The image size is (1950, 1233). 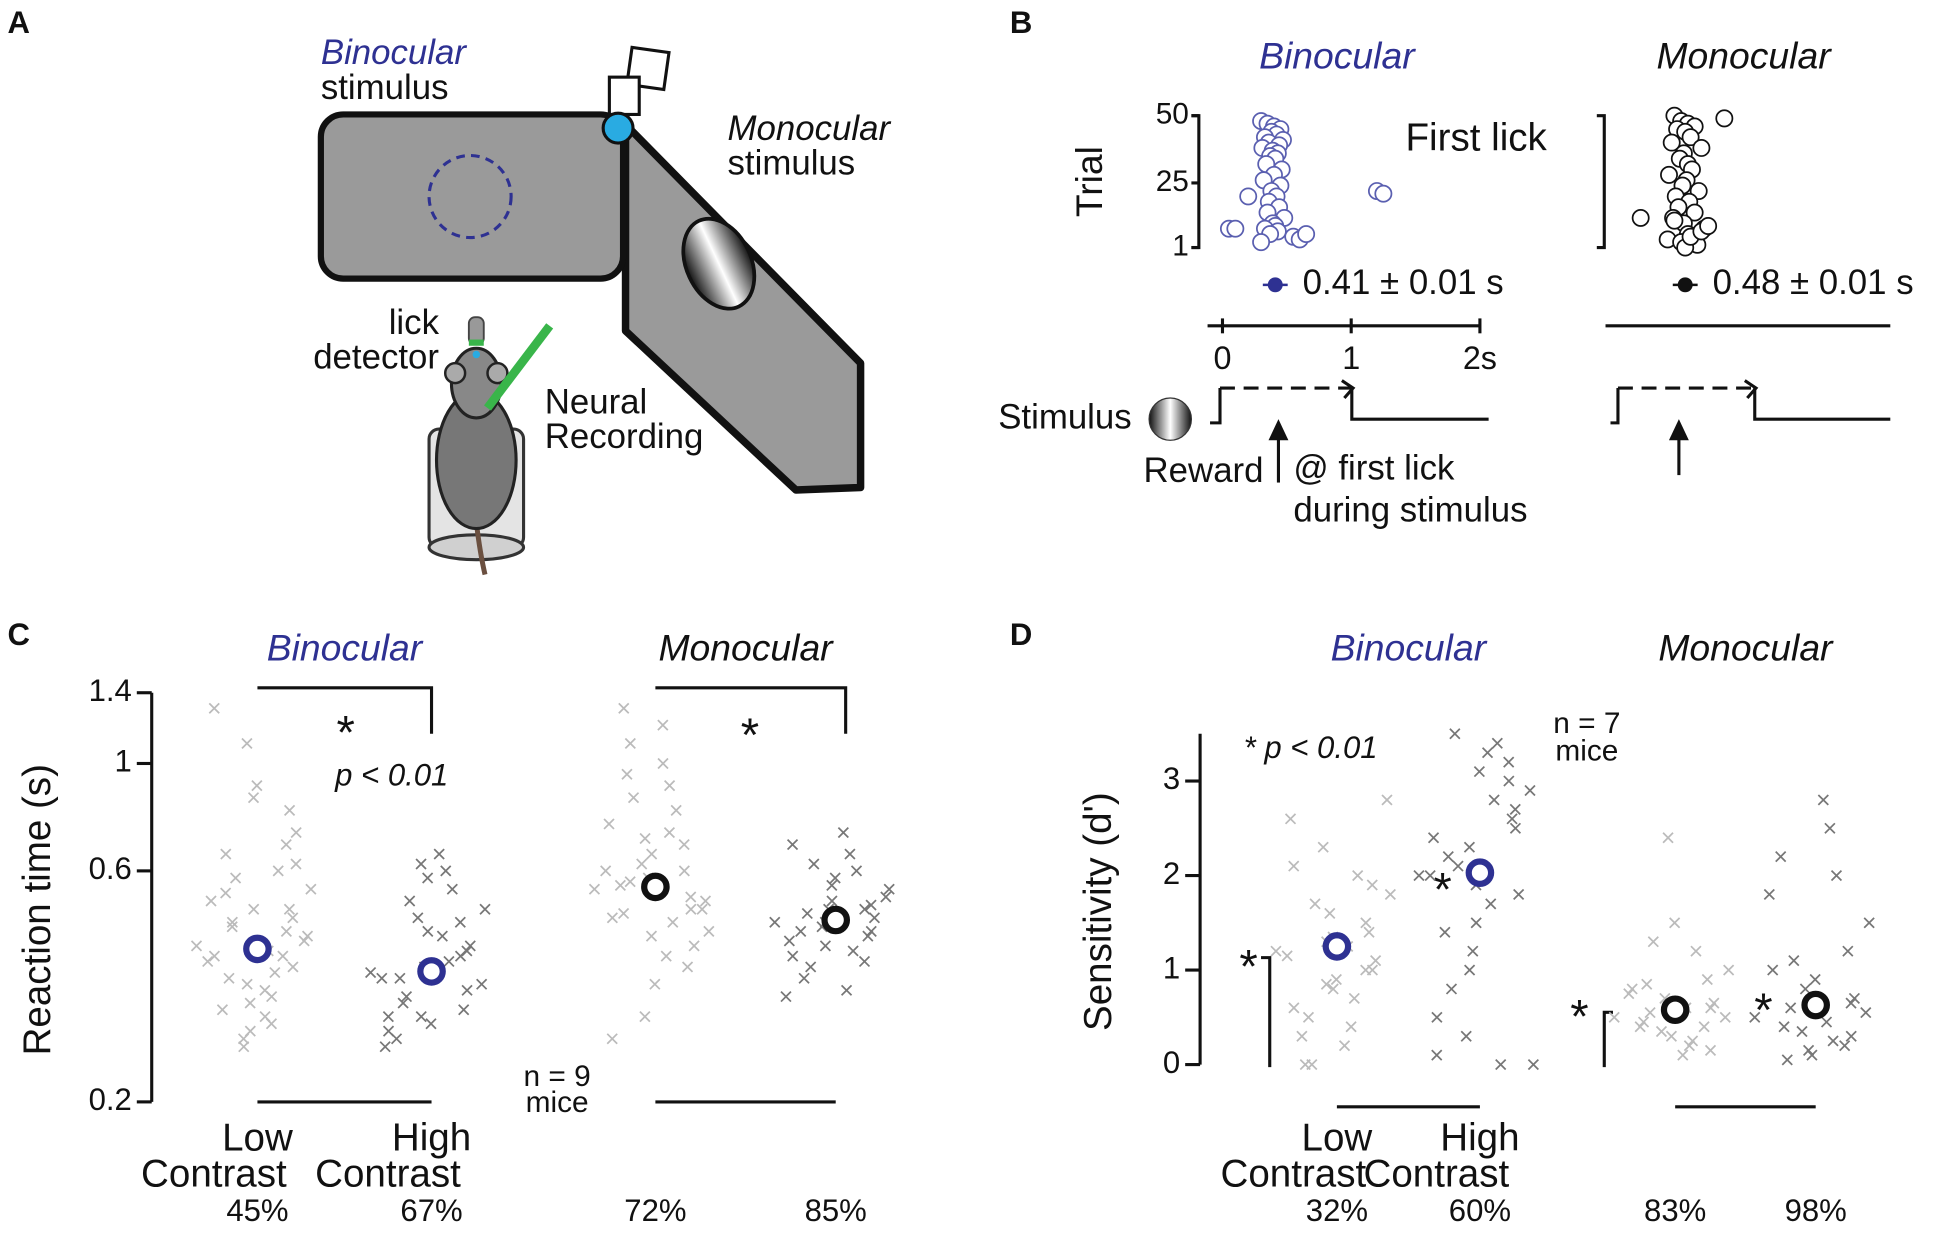 What do you see at coordinates (1403, 282) in the screenshot?
I see `mean-label: 0.41 ± 0.01 s` at bounding box center [1403, 282].